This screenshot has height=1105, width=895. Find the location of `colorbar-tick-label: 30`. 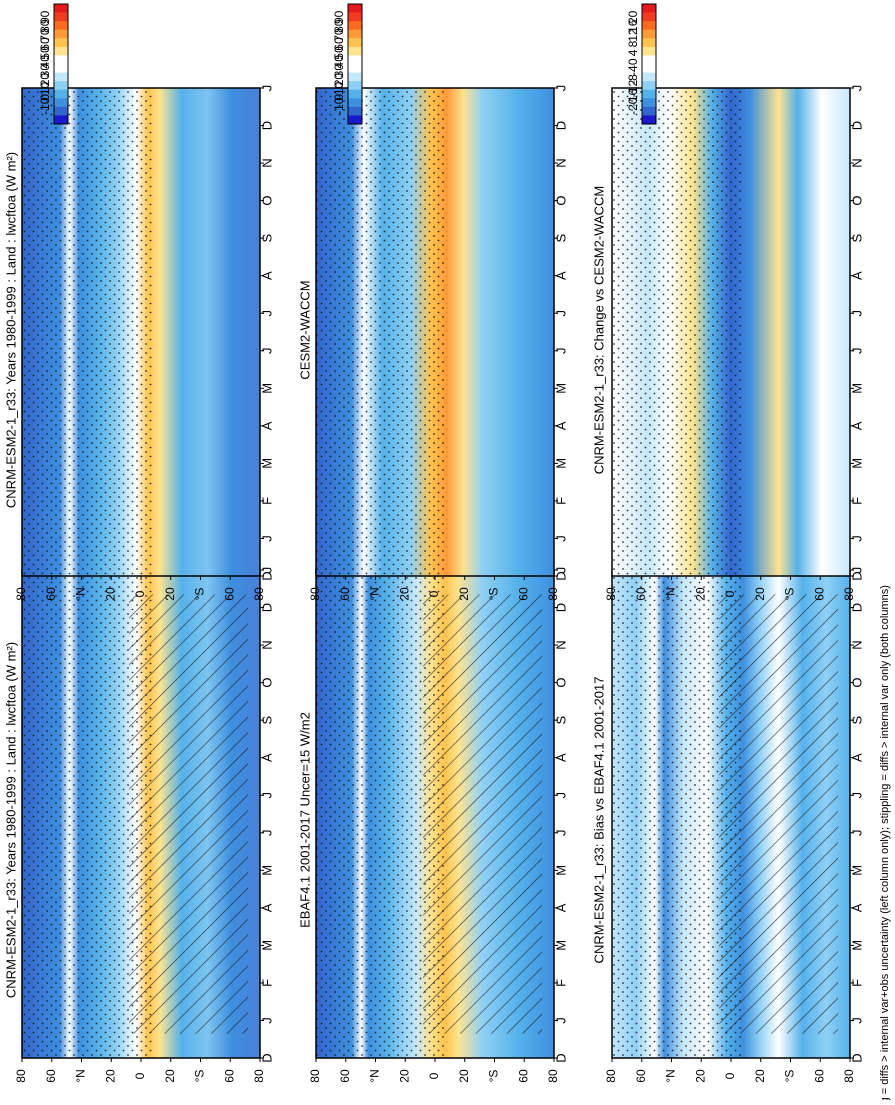

colorbar-tick-label: 30 is located at coordinates (339, 71).